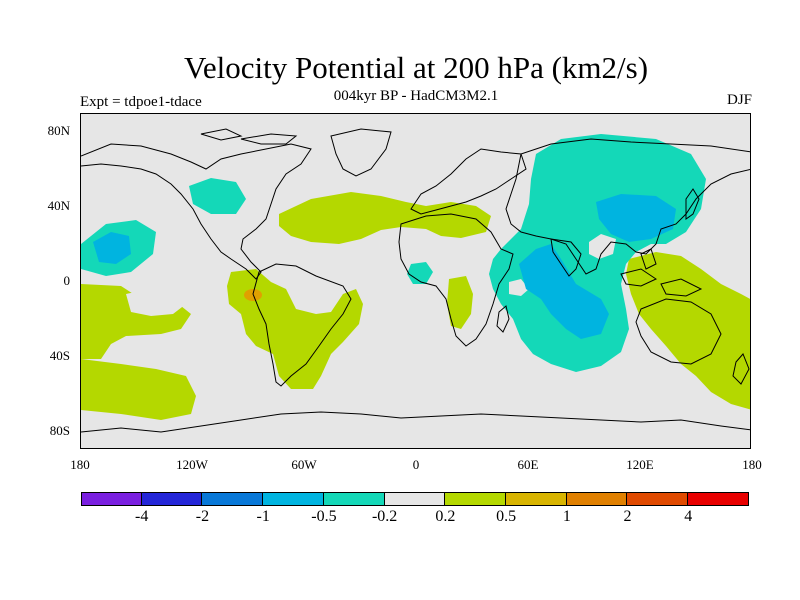  I want to click on lon-label-180e: 180, so click(752, 464).